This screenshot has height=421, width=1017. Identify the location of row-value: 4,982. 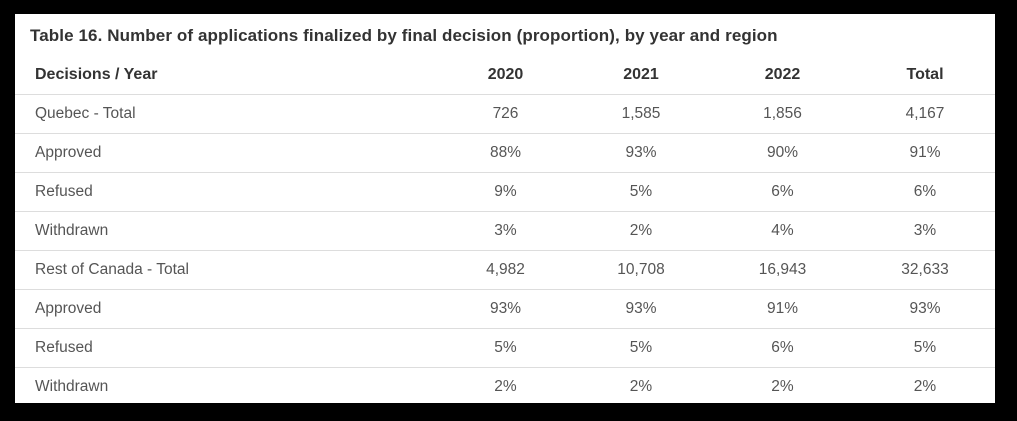
(505, 269).